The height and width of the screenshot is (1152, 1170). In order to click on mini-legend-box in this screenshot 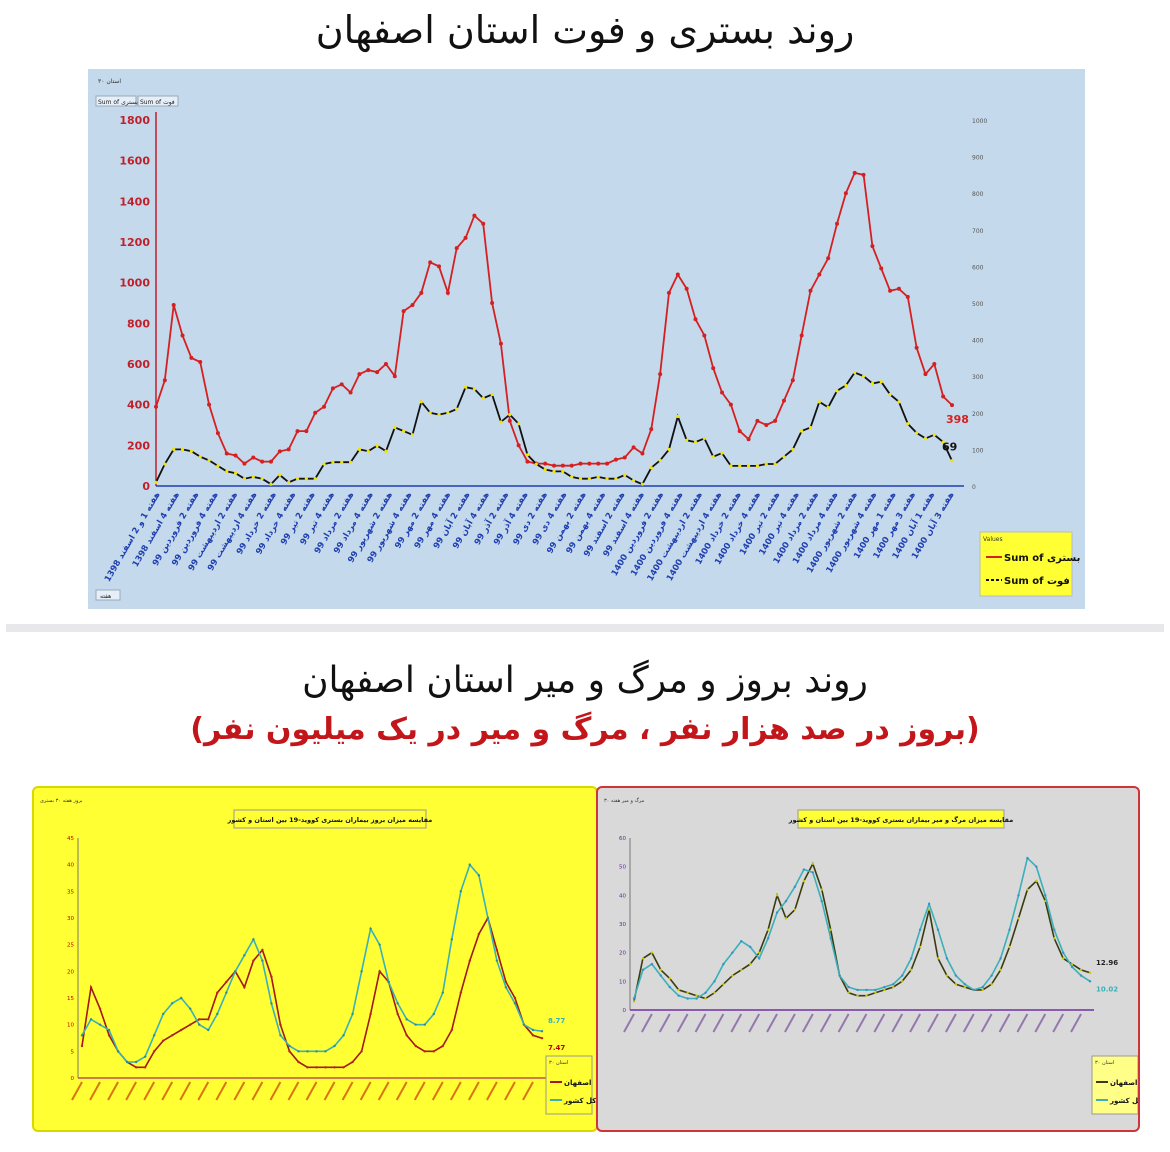, I will do `click(1115, 1085)`.